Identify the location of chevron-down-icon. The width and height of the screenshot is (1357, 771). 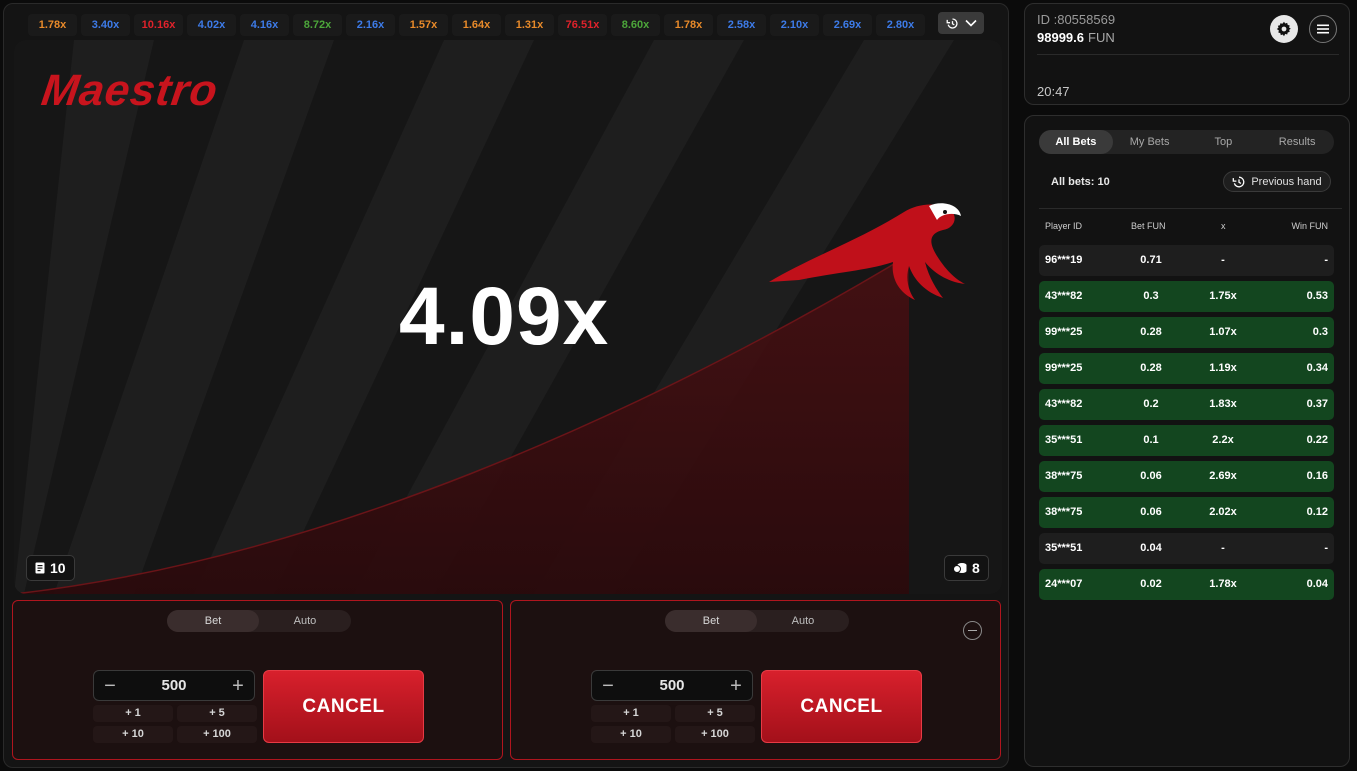
(970, 23).